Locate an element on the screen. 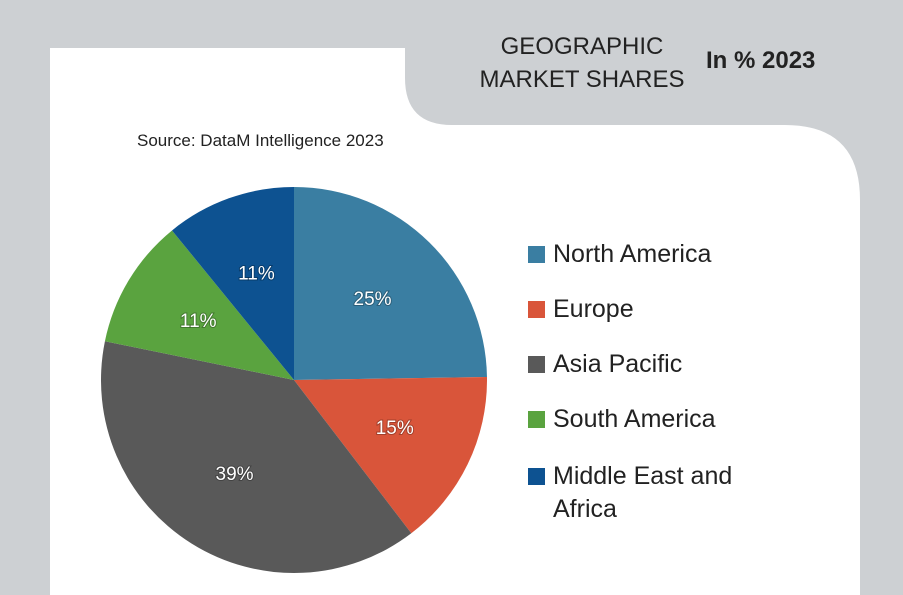 The width and height of the screenshot is (903, 595). chart-subtitle: In % 2023 is located at coordinates (761, 60).